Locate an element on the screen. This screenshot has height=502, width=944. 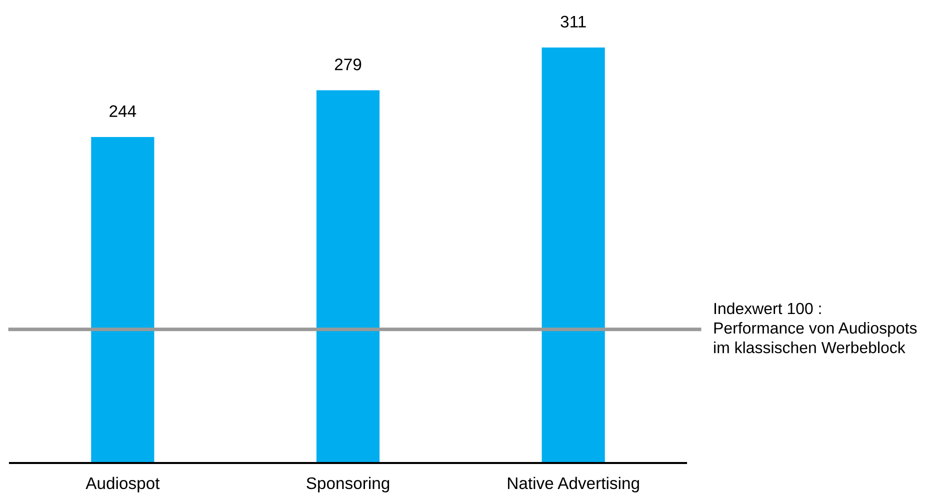
x-tick-label: Native Advertising is located at coordinates (573, 484).